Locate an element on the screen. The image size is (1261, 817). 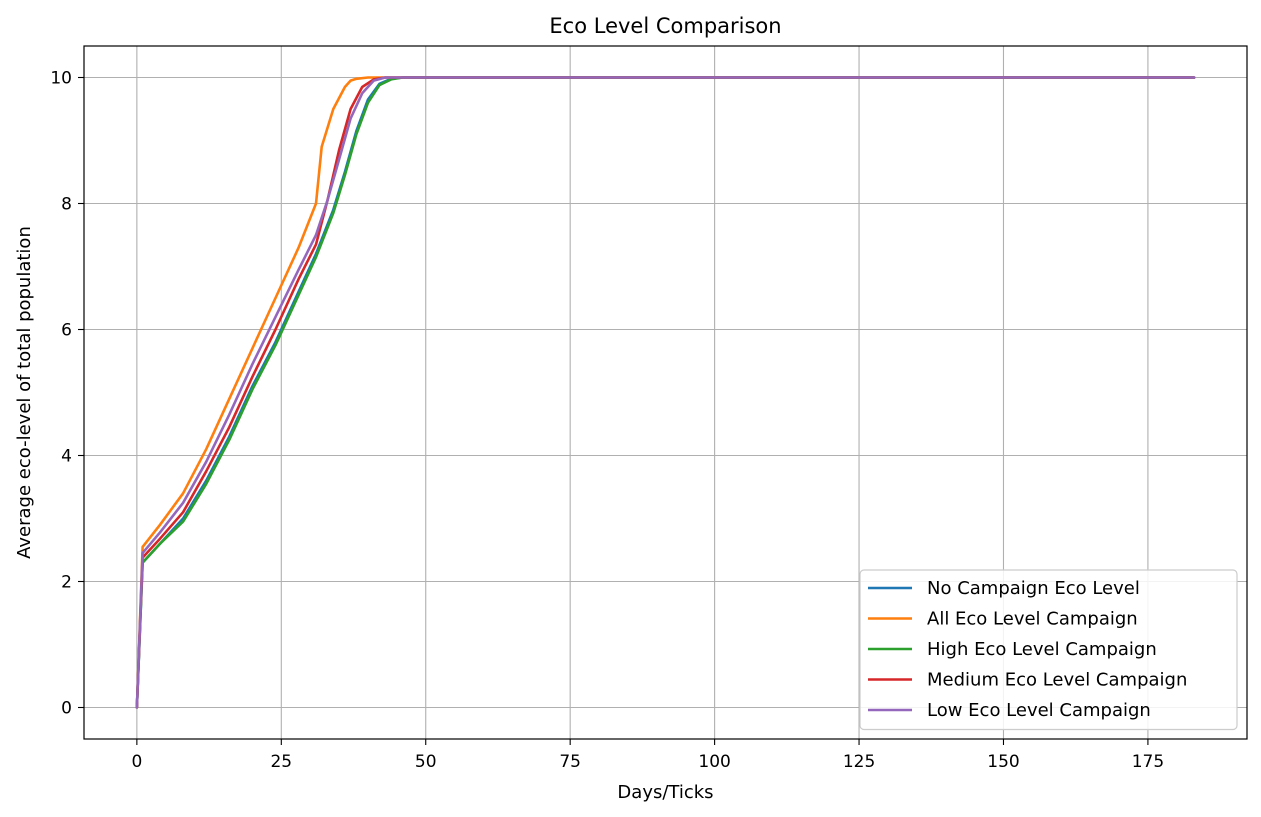
x-tick-label: 175 is located at coordinates (1148, 762).